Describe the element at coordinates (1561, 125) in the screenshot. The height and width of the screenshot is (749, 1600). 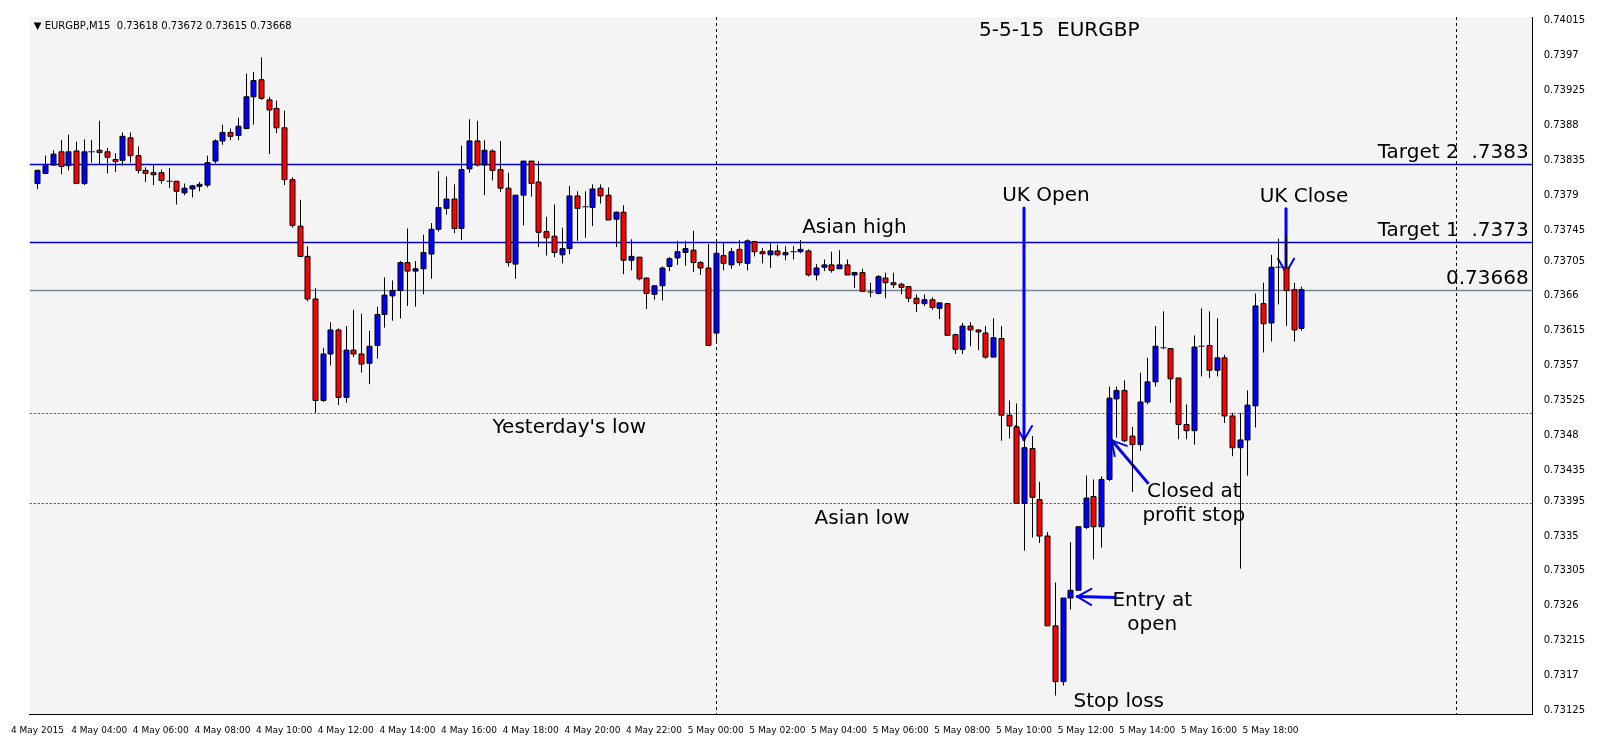
I see `y-tick-label: 0.7388` at that location.